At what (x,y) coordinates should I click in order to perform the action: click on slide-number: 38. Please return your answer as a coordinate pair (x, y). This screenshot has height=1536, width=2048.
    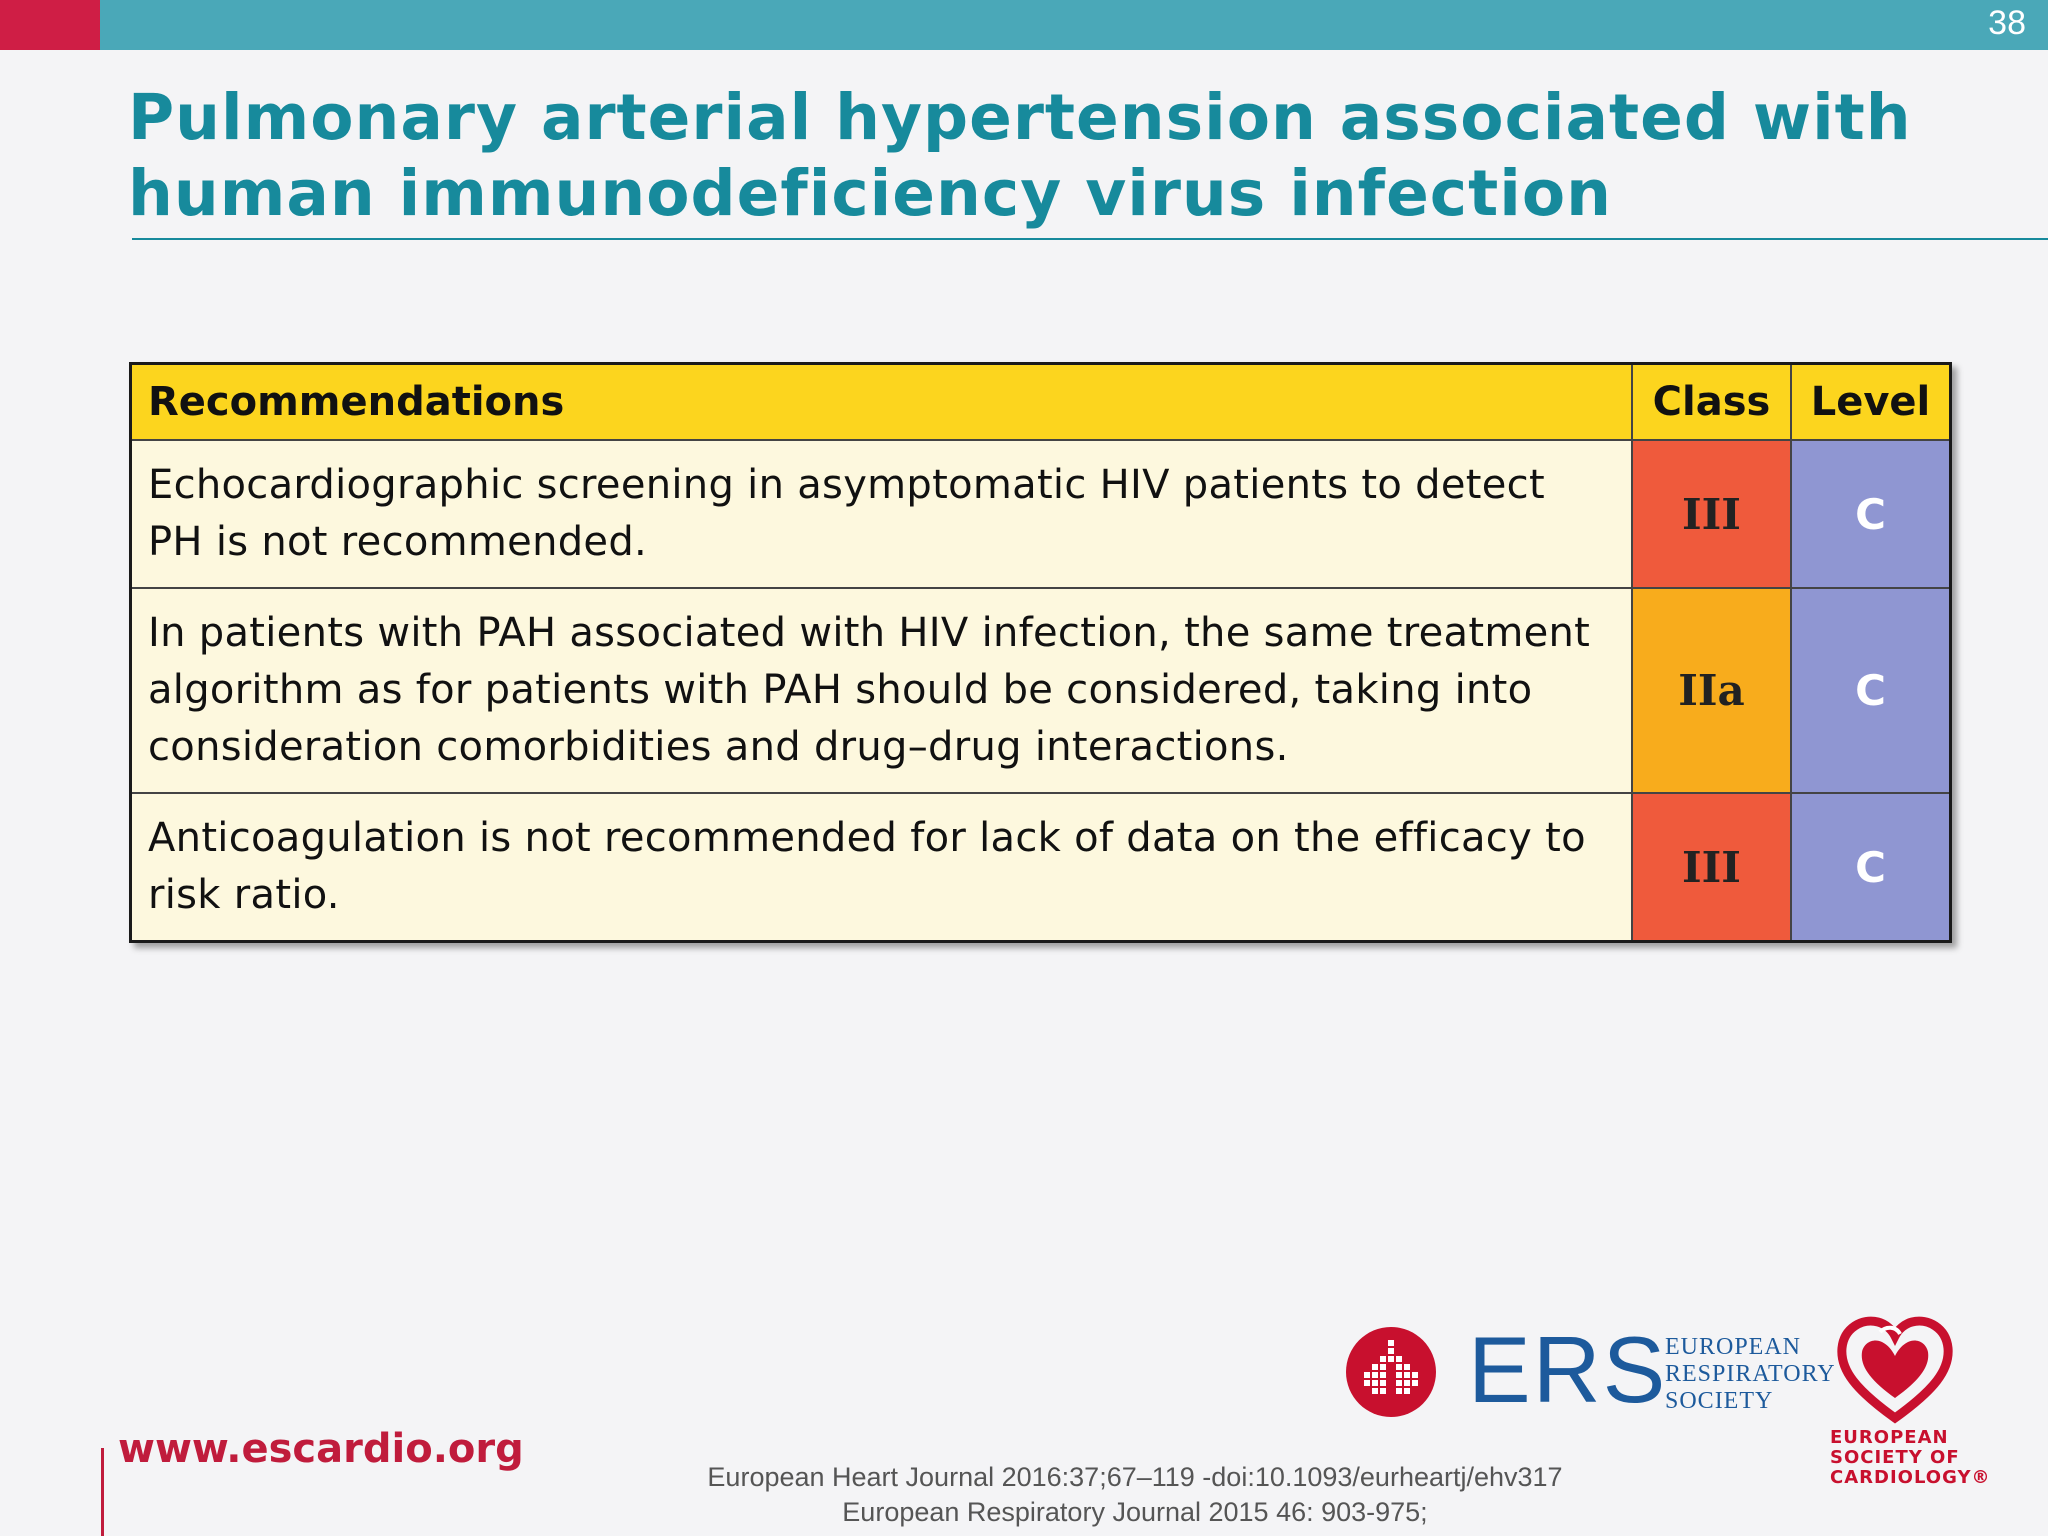
    Looking at the image, I should click on (2007, 23).